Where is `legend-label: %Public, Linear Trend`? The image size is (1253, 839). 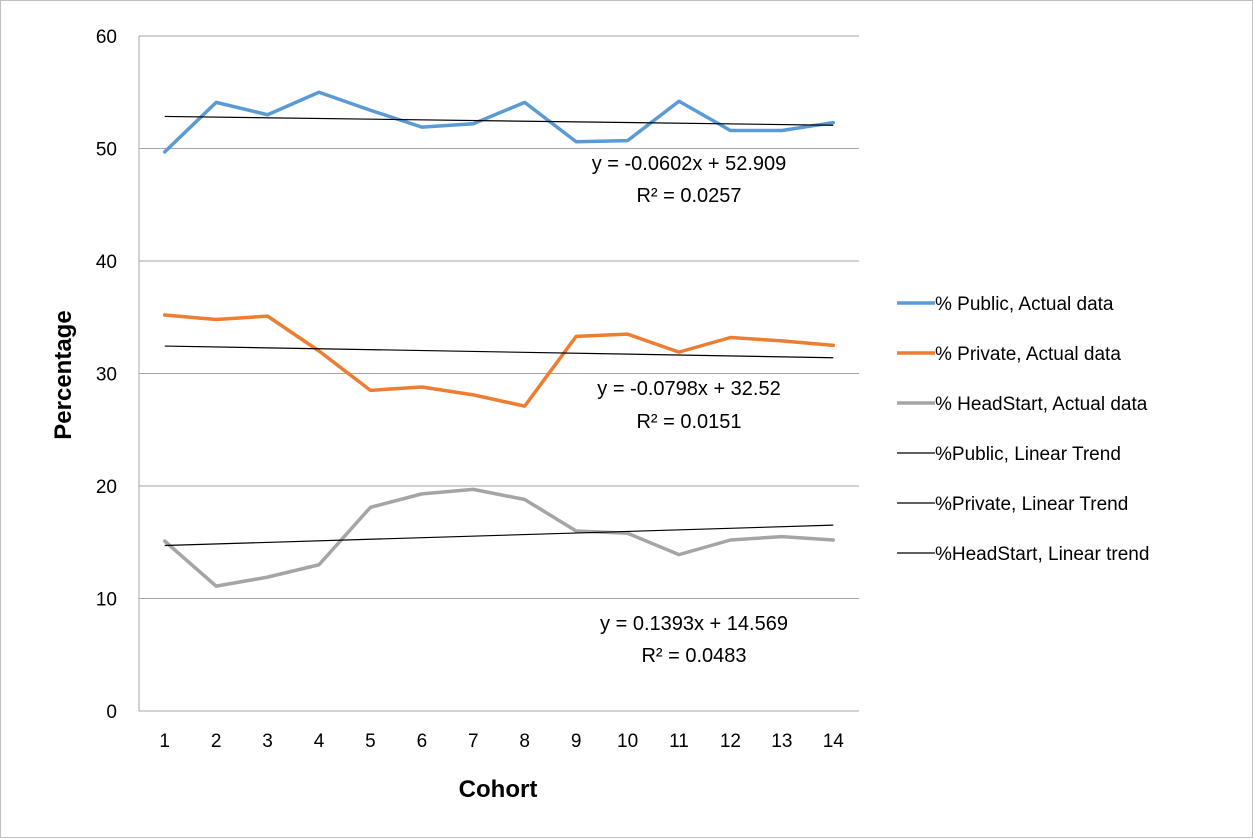 legend-label: %Public, Linear Trend is located at coordinates (1028, 454).